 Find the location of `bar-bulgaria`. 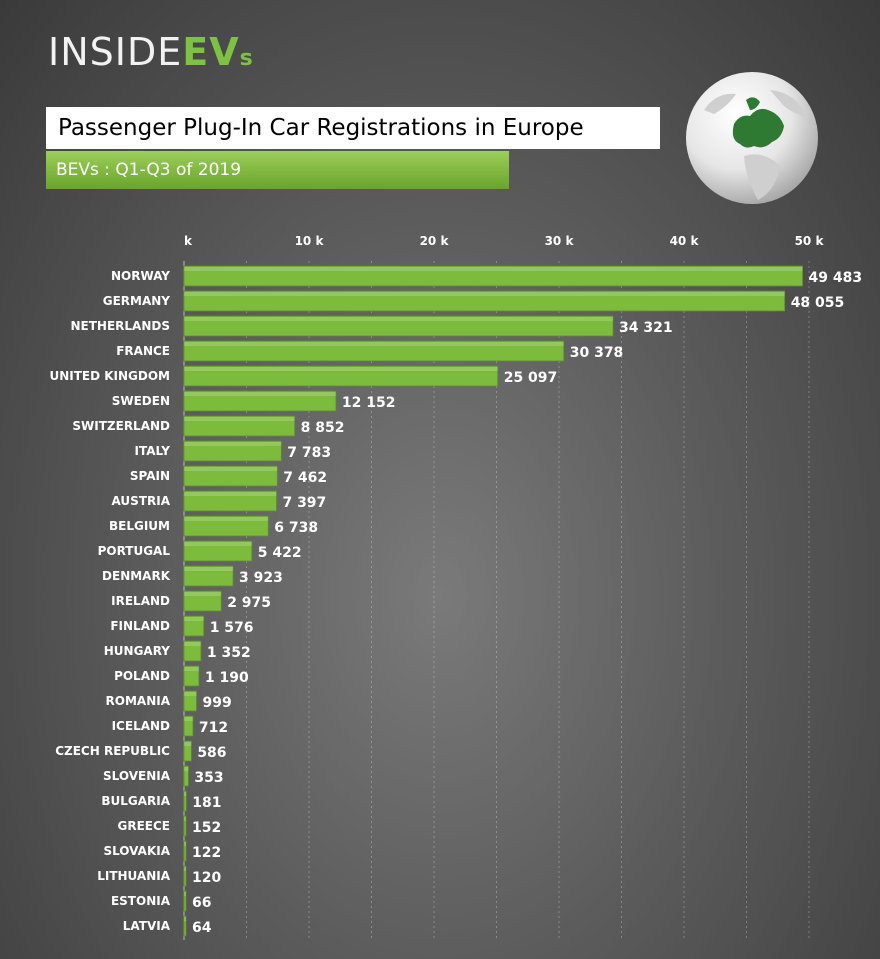

bar-bulgaria is located at coordinates (185, 801).